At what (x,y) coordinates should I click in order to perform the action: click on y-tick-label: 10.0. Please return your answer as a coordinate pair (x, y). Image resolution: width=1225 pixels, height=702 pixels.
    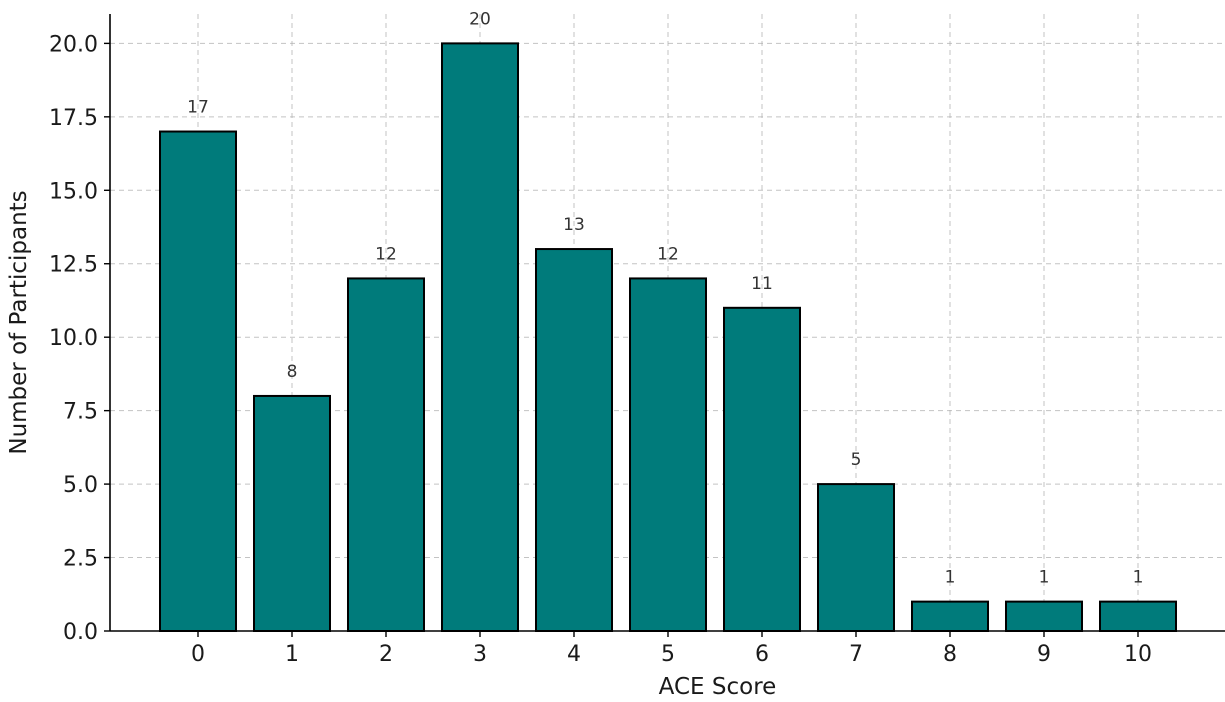
    Looking at the image, I should click on (73, 338).